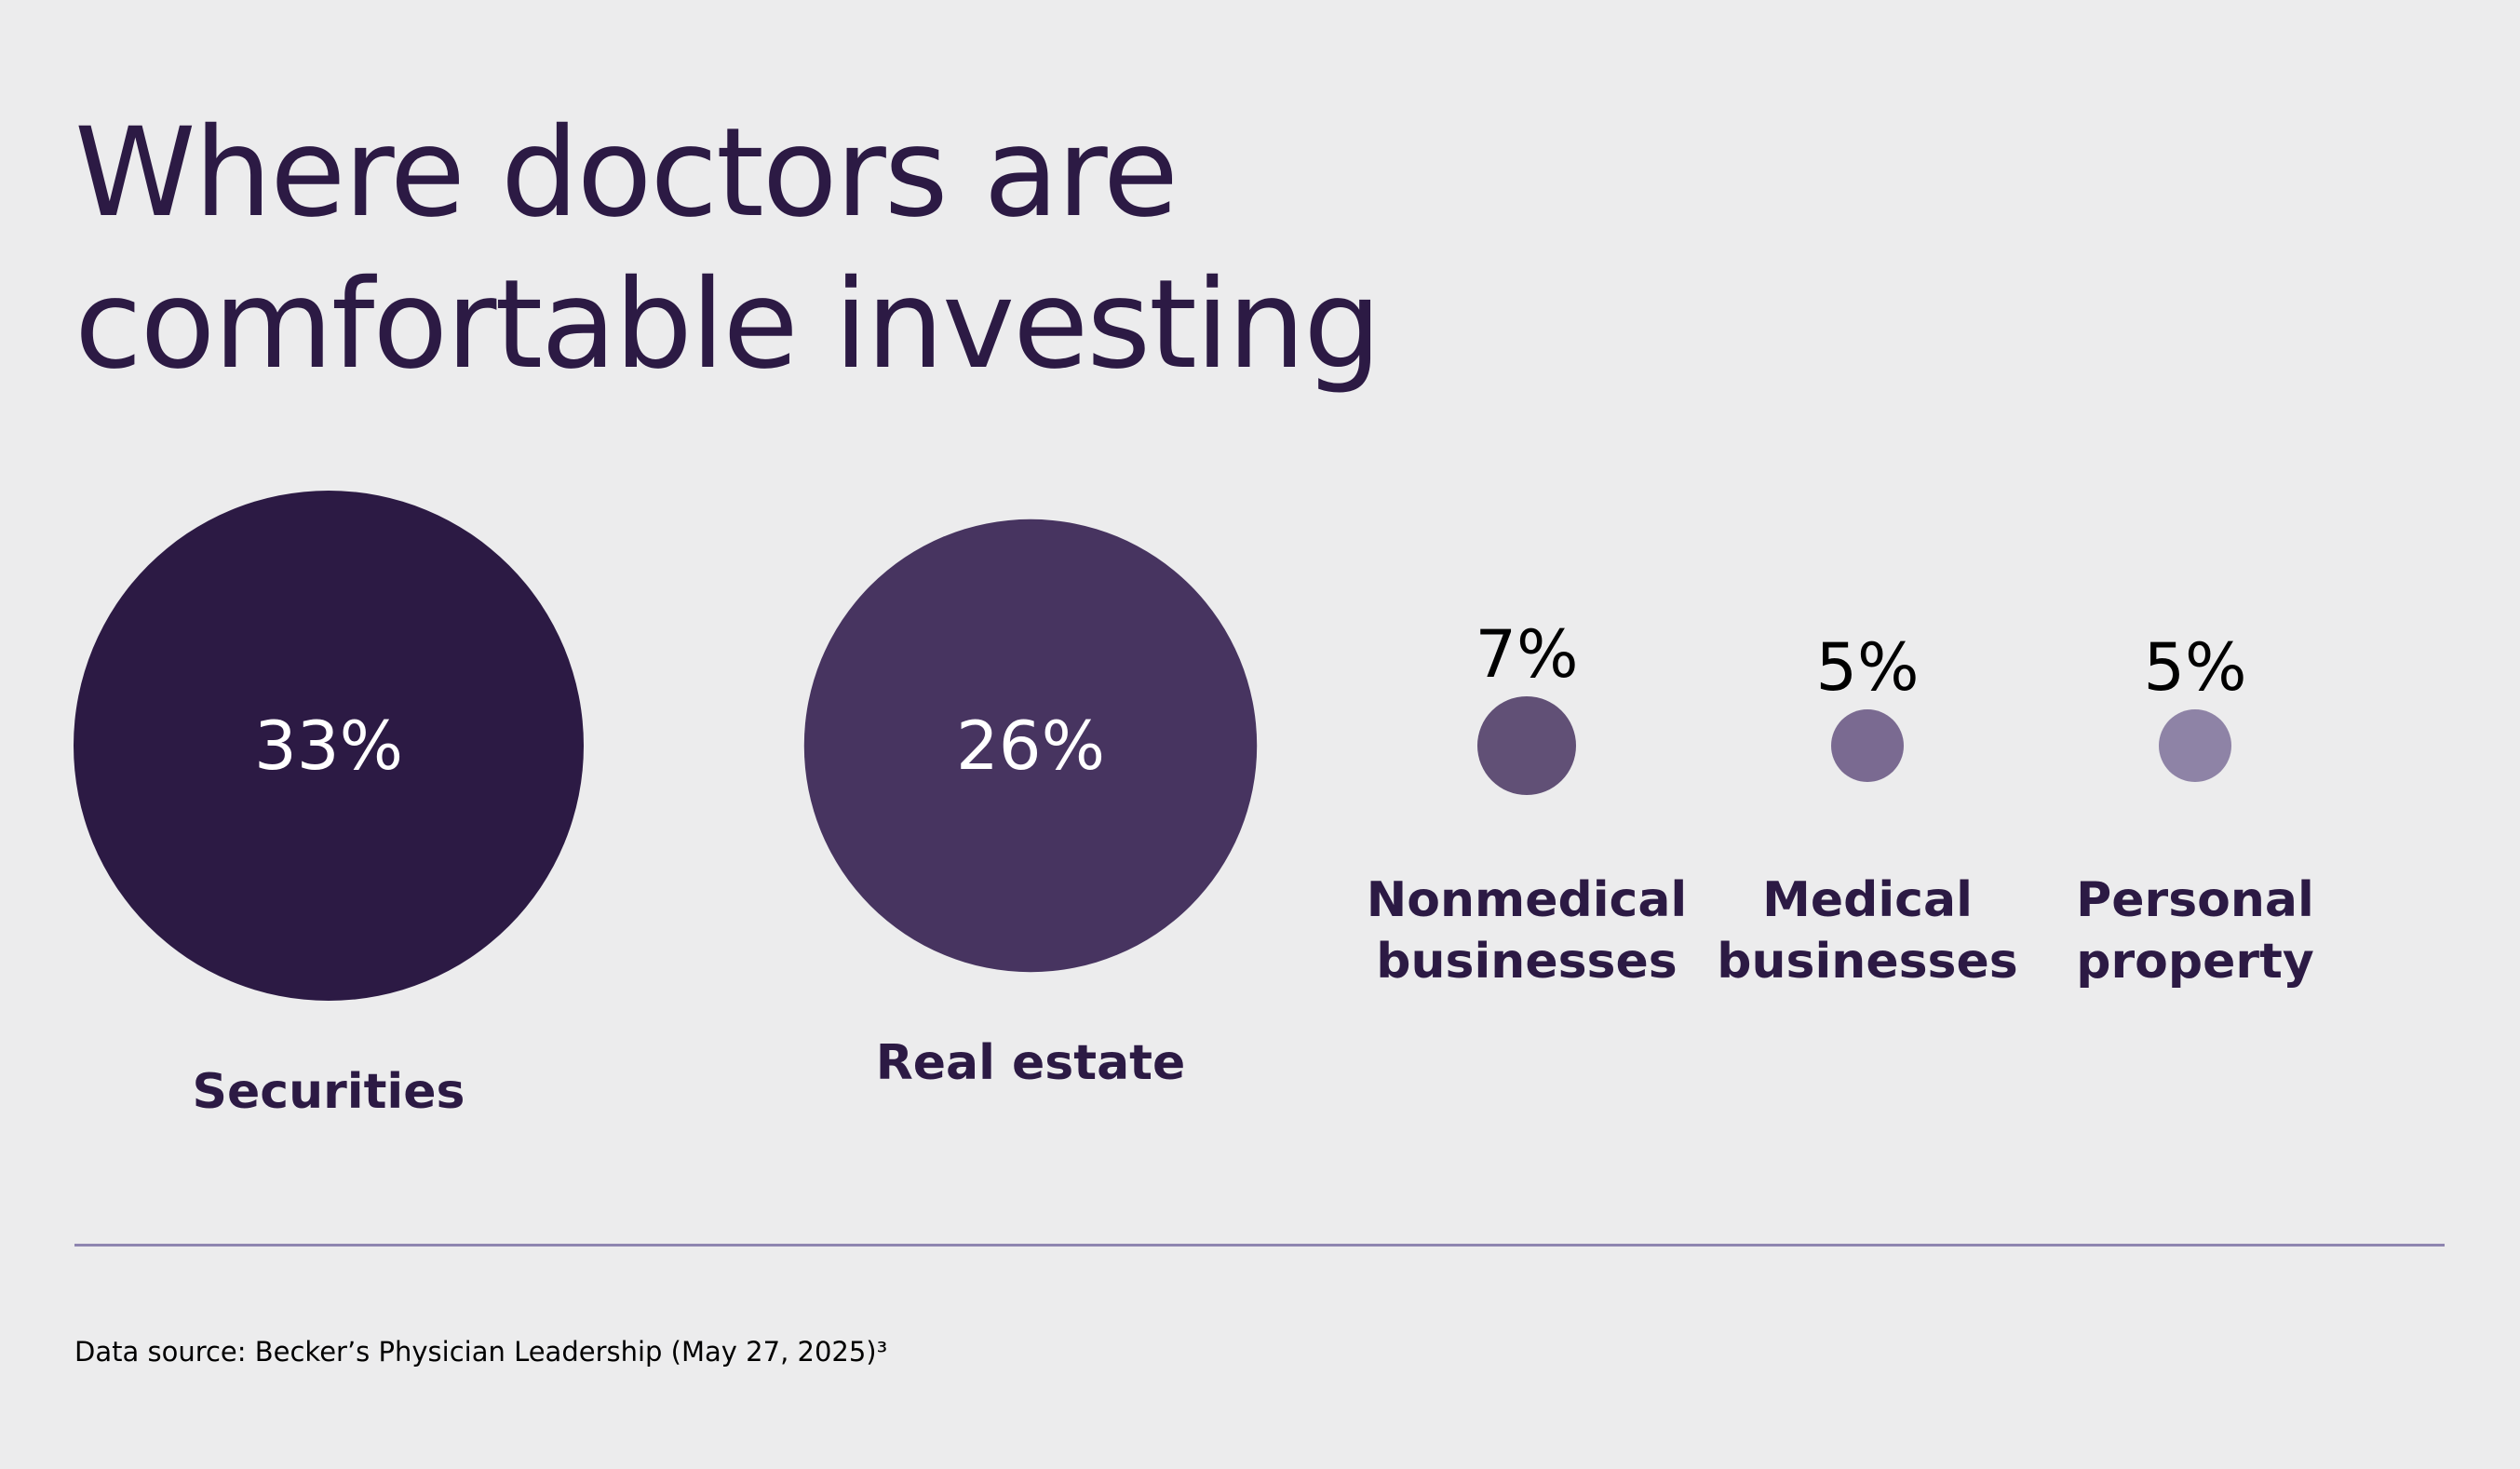  Describe the element at coordinates (626, 173) in the screenshot. I see `chart-title-line-1: Where doctors are` at that location.